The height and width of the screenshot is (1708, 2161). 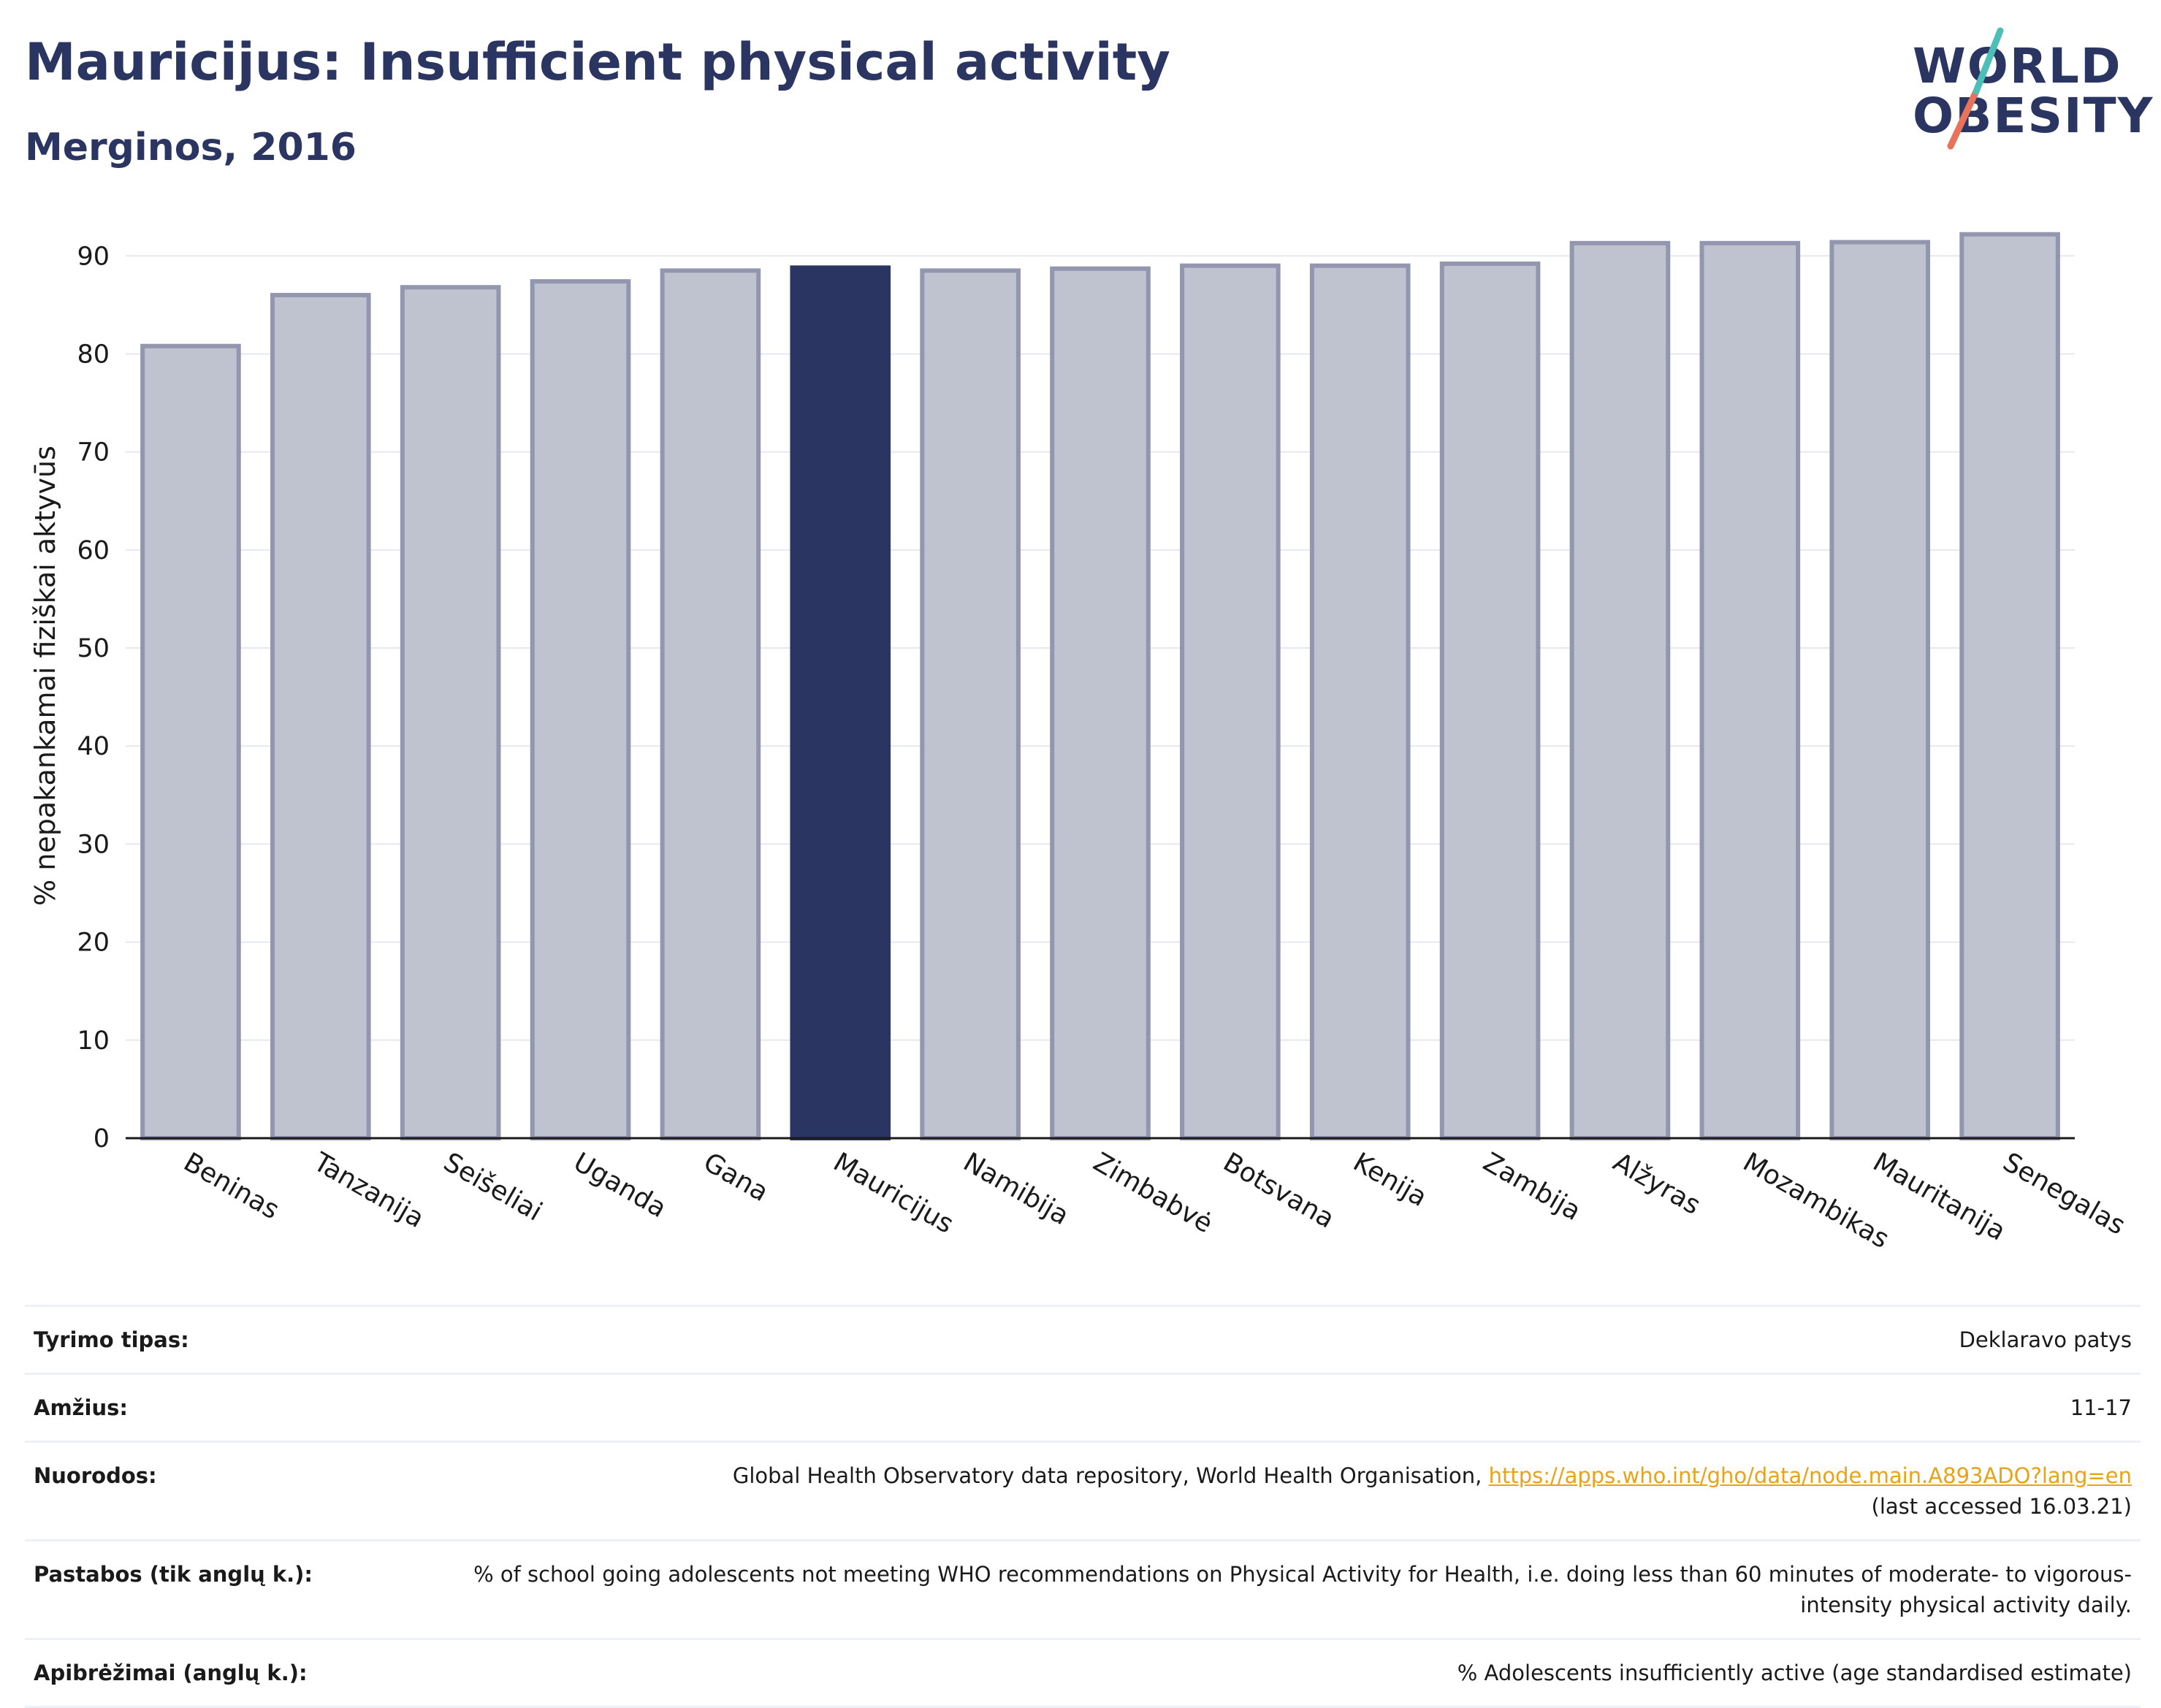 I want to click on survey-type-value: Deklaravo patys, so click(x=2046, y=1339).